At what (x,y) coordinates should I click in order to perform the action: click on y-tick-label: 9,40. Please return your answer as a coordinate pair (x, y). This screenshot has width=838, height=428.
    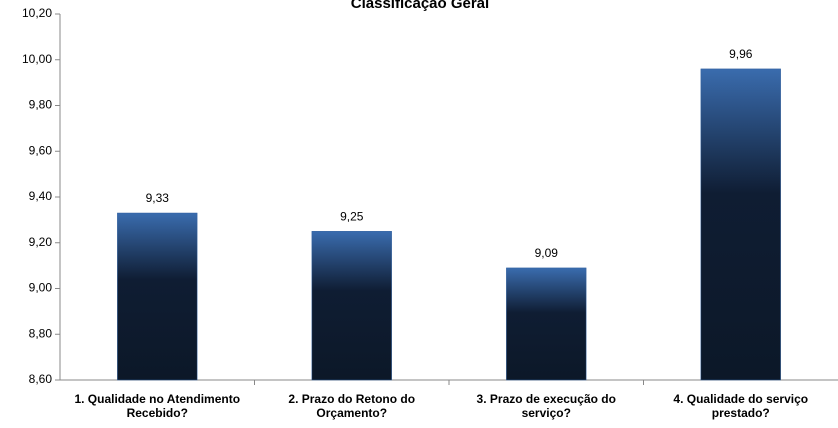
    Looking at the image, I should click on (41, 196).